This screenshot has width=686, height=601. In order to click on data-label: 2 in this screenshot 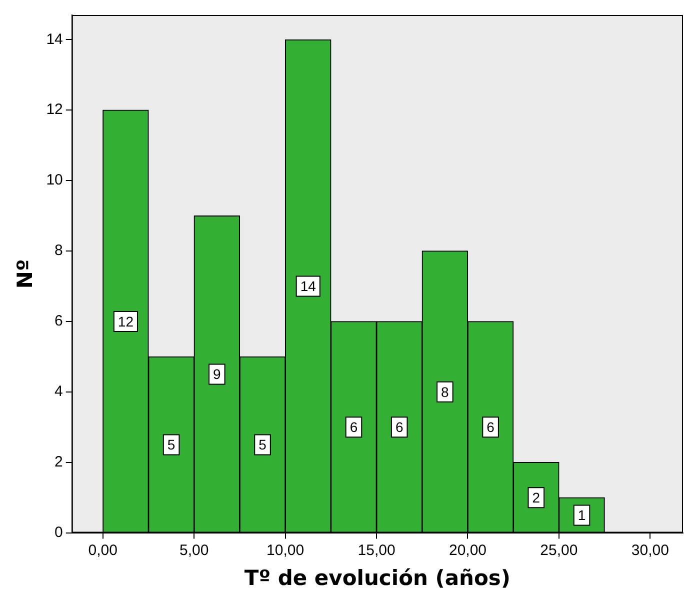, I will do `click(536, 497)`.